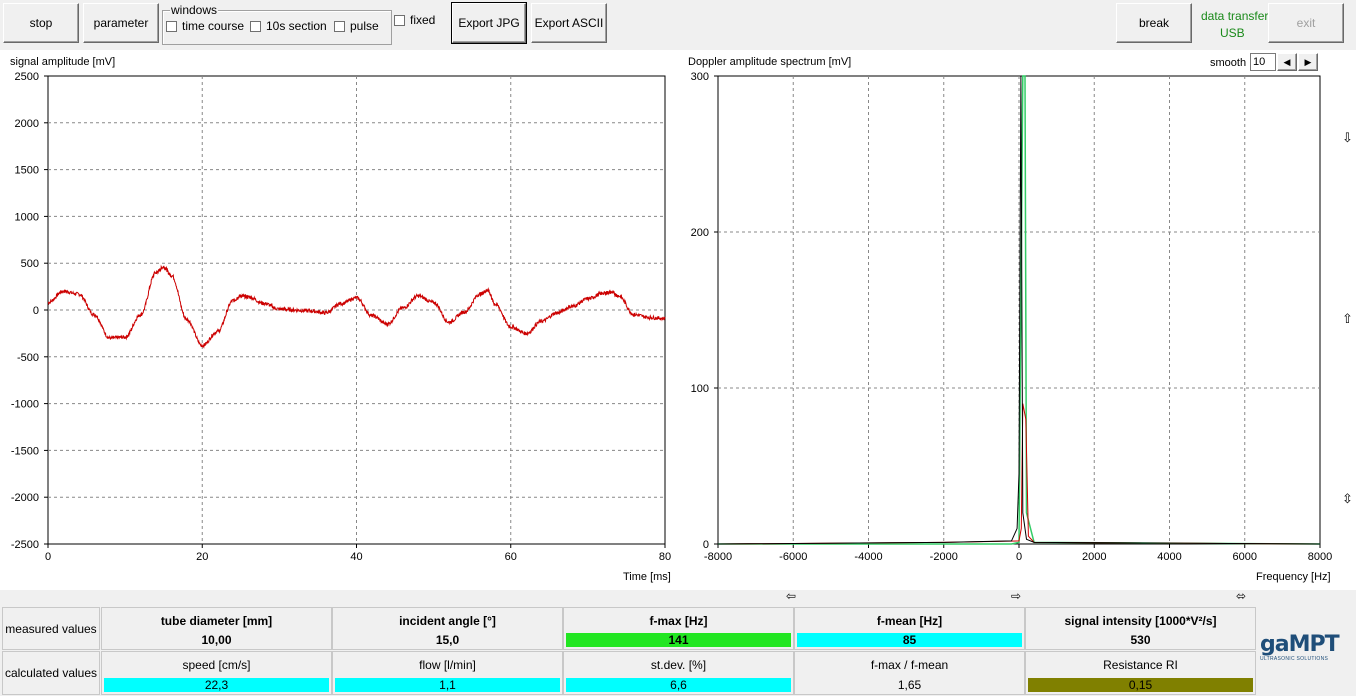 The width and height of the screenshot is (1356, 696). What do you see at coordinates (1169, 557) in the screenshot?
I see `spectrum-x-tick-label: 4000` at bounding box center [1169, 557].